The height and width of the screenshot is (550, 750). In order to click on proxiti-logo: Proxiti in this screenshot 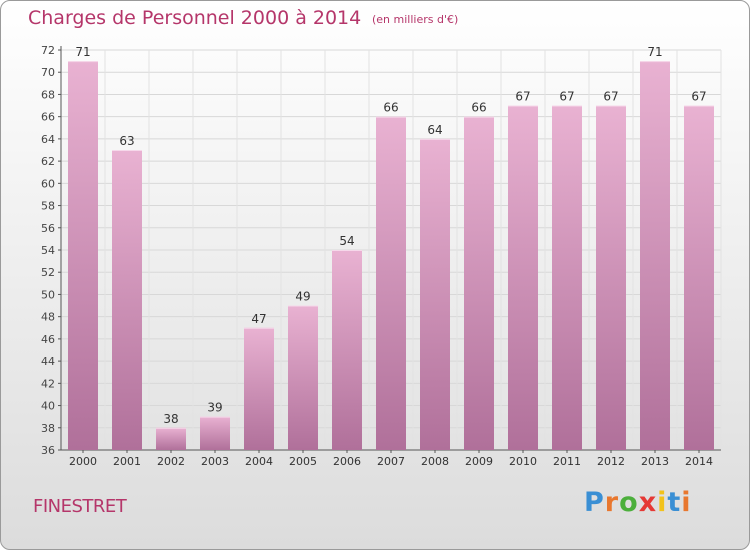, I will do `click(638, 502)`.